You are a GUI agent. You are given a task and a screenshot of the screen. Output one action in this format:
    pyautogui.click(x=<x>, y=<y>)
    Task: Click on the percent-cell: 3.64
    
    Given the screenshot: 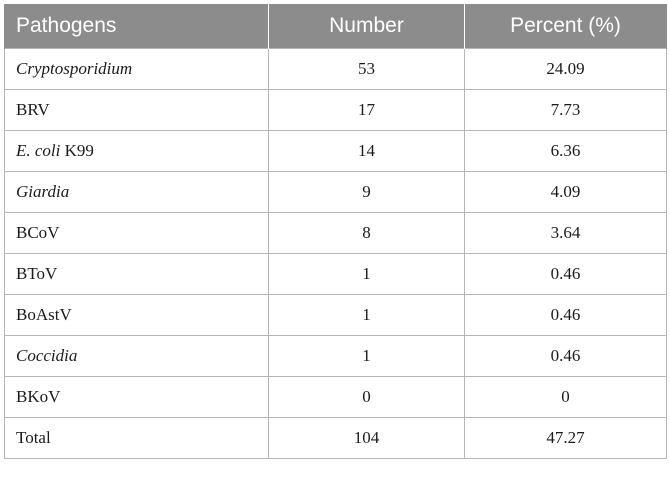 What is the action you would take?
    pyautogui.click(x=565, y=233)
    